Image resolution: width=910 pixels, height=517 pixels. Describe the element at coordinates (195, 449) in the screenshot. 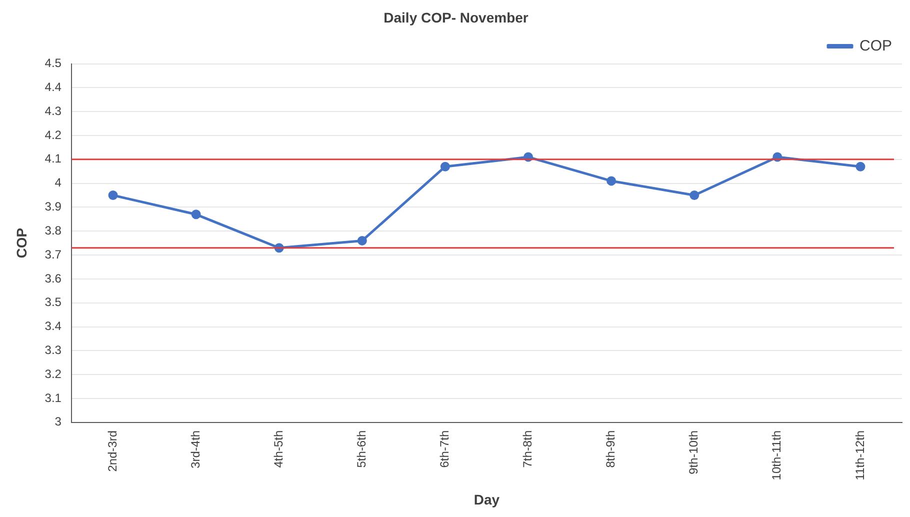

I see `x-tick-label: 3rd-4th` at that location.